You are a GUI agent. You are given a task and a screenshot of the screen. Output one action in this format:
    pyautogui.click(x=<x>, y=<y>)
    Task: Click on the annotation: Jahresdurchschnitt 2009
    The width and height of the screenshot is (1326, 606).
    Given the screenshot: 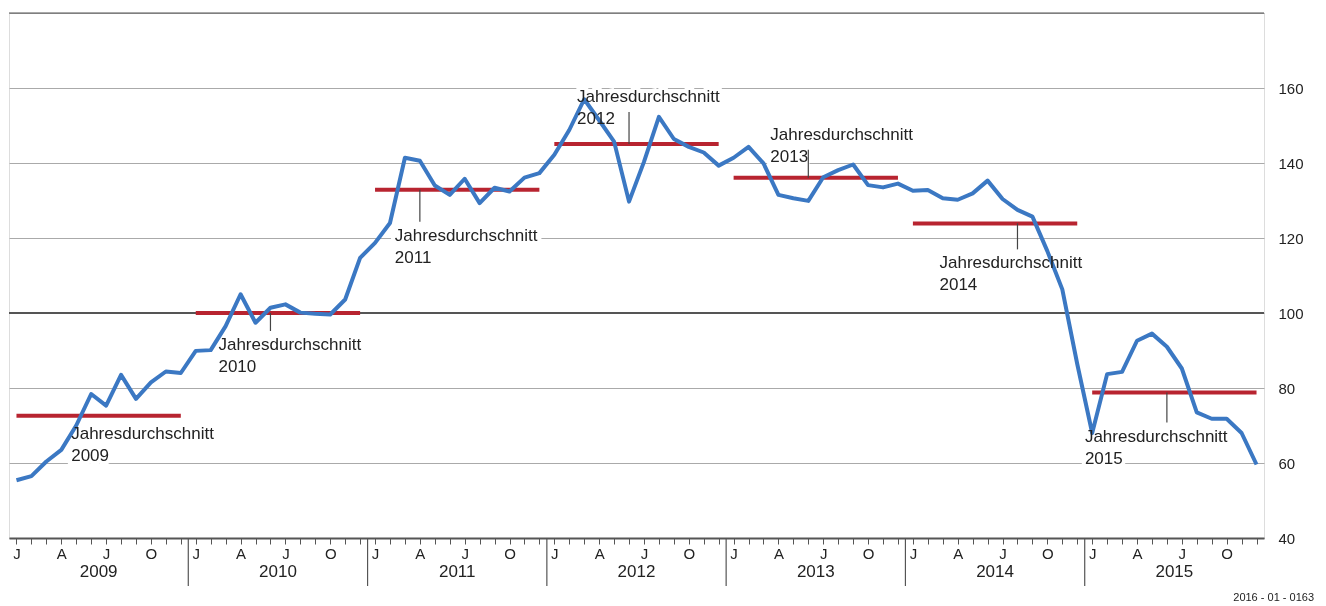 What is the action you would take?
    pyautogui.click(x=143, y=444)
    